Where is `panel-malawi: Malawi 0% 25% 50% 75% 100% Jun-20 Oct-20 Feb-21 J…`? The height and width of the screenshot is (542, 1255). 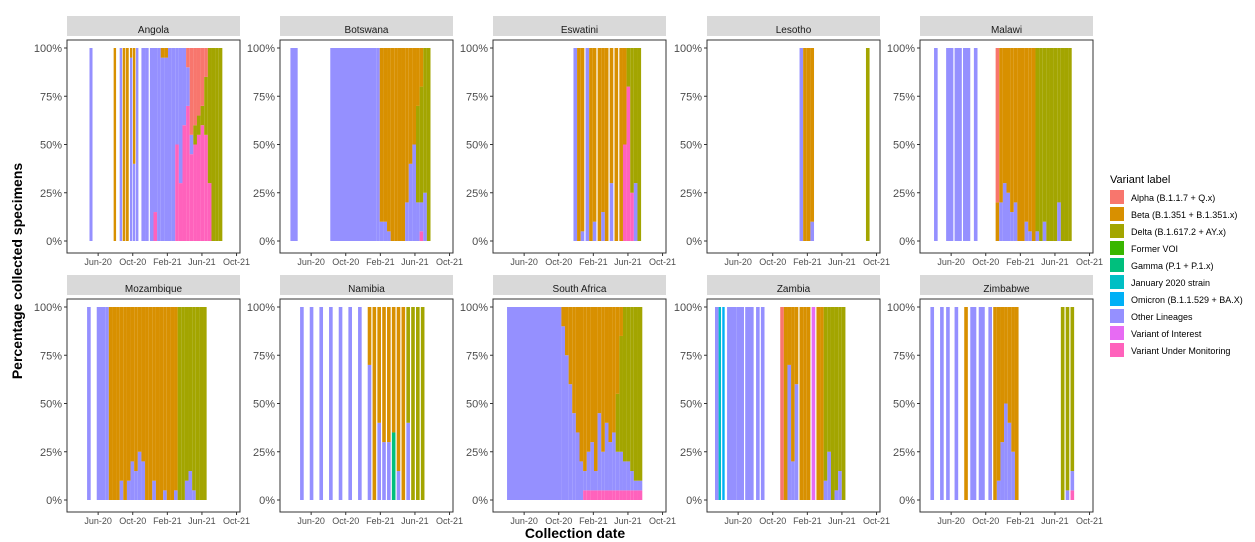 panel-malawi: Malawi 0% 25% 50% 75% 100% Jun-20 Oct-20 Feb-21 J… is located at coordinates (995, 141).